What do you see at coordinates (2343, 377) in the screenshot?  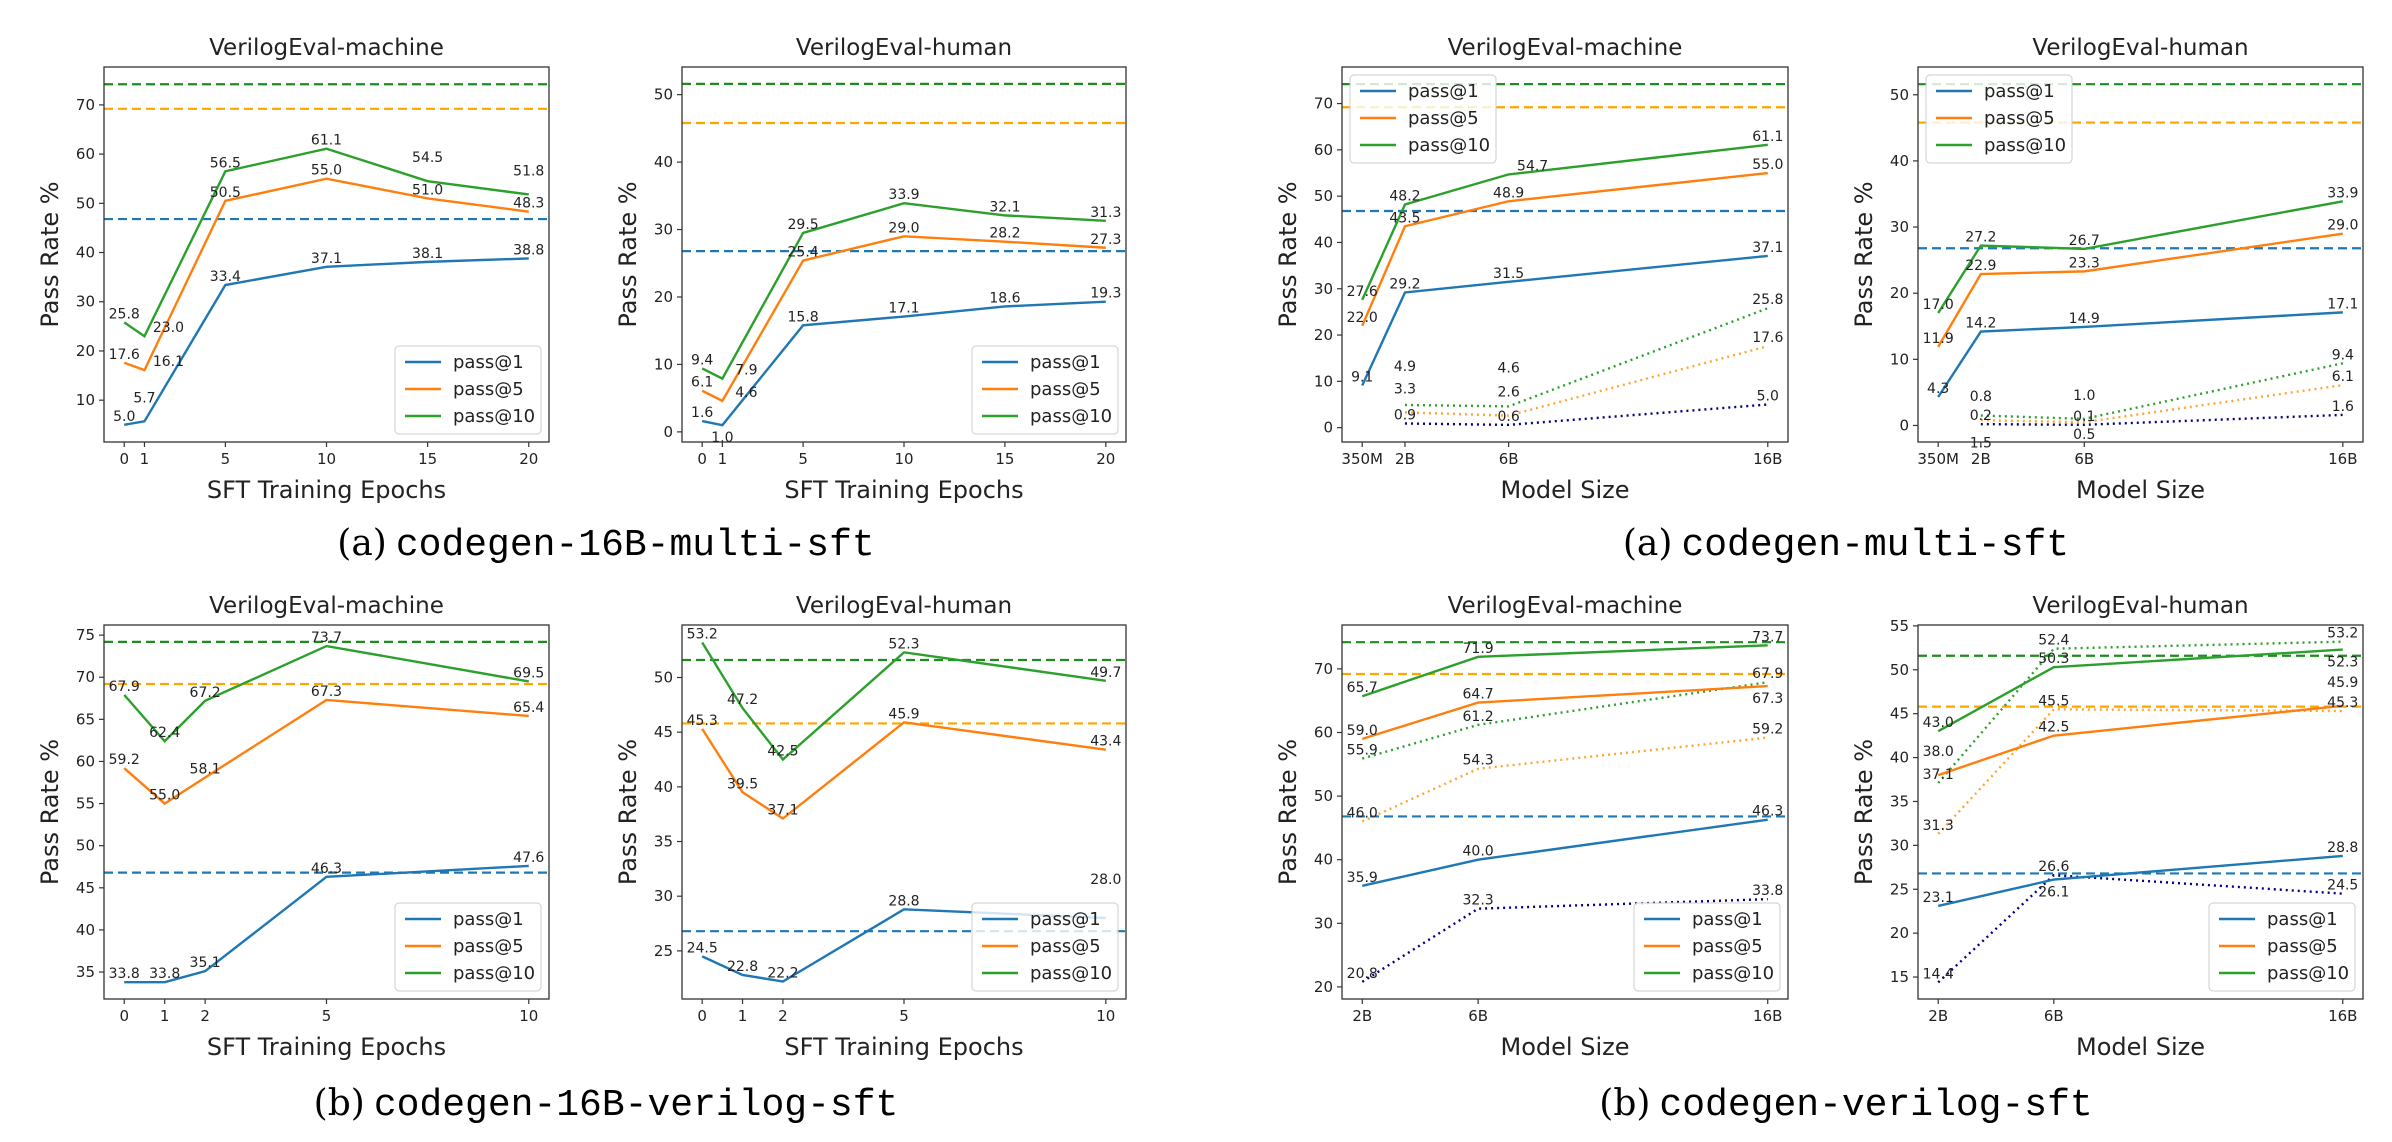 I see `data-label: 6.1` at bounding box center [2343, 377].